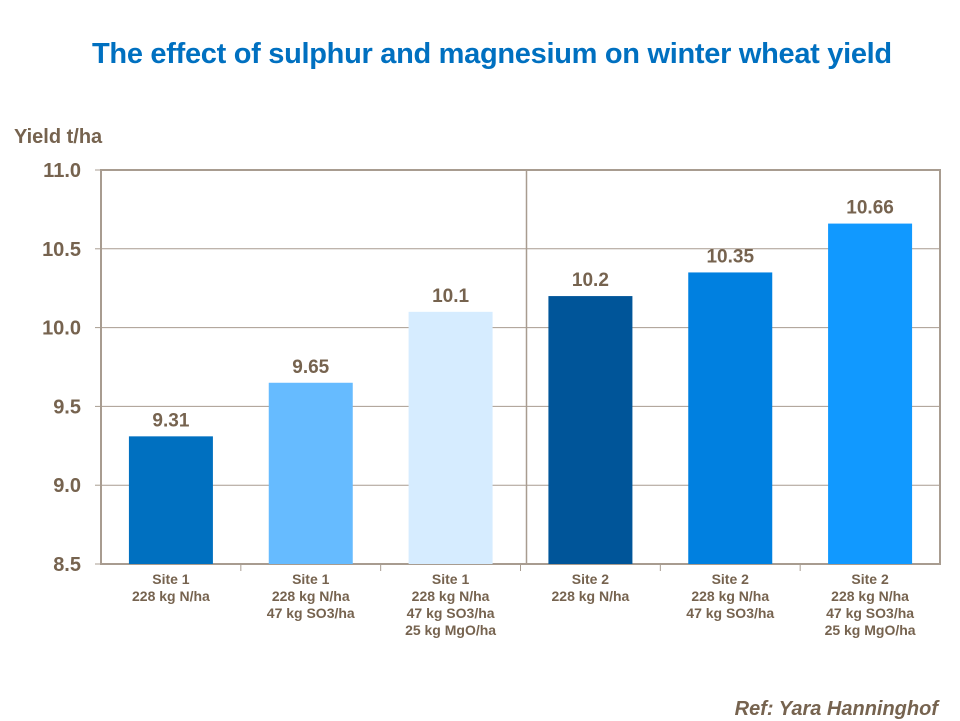 The height and width of the screenshot is (721, 960). What do you see at coordinates (67, 565) in the screenshot?
I see `y-tick-label: 8.5` at bounding box center [67, 565].